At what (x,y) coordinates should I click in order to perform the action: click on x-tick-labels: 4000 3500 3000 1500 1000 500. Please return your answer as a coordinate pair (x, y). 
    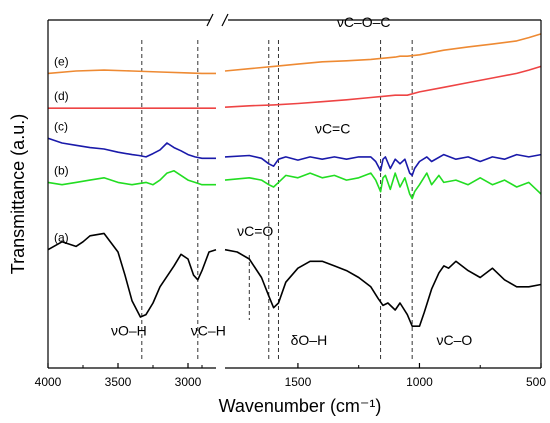
    Looking at the image, I should click on (291, 382).